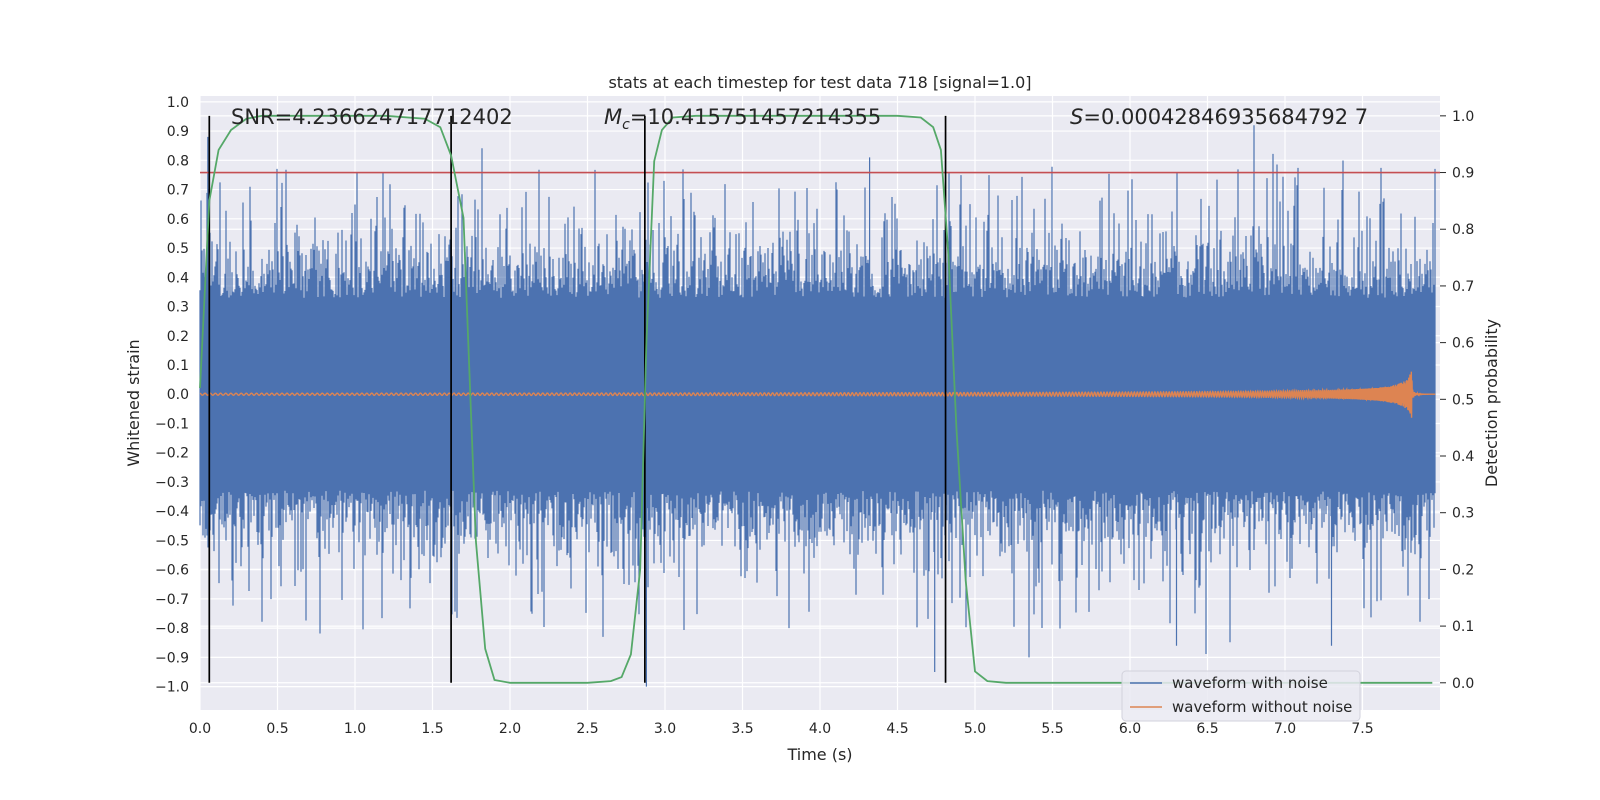  Describe the element at coordinates (277, 729) in the screenshot. I see `x-tick-label: 0.5` at that location.